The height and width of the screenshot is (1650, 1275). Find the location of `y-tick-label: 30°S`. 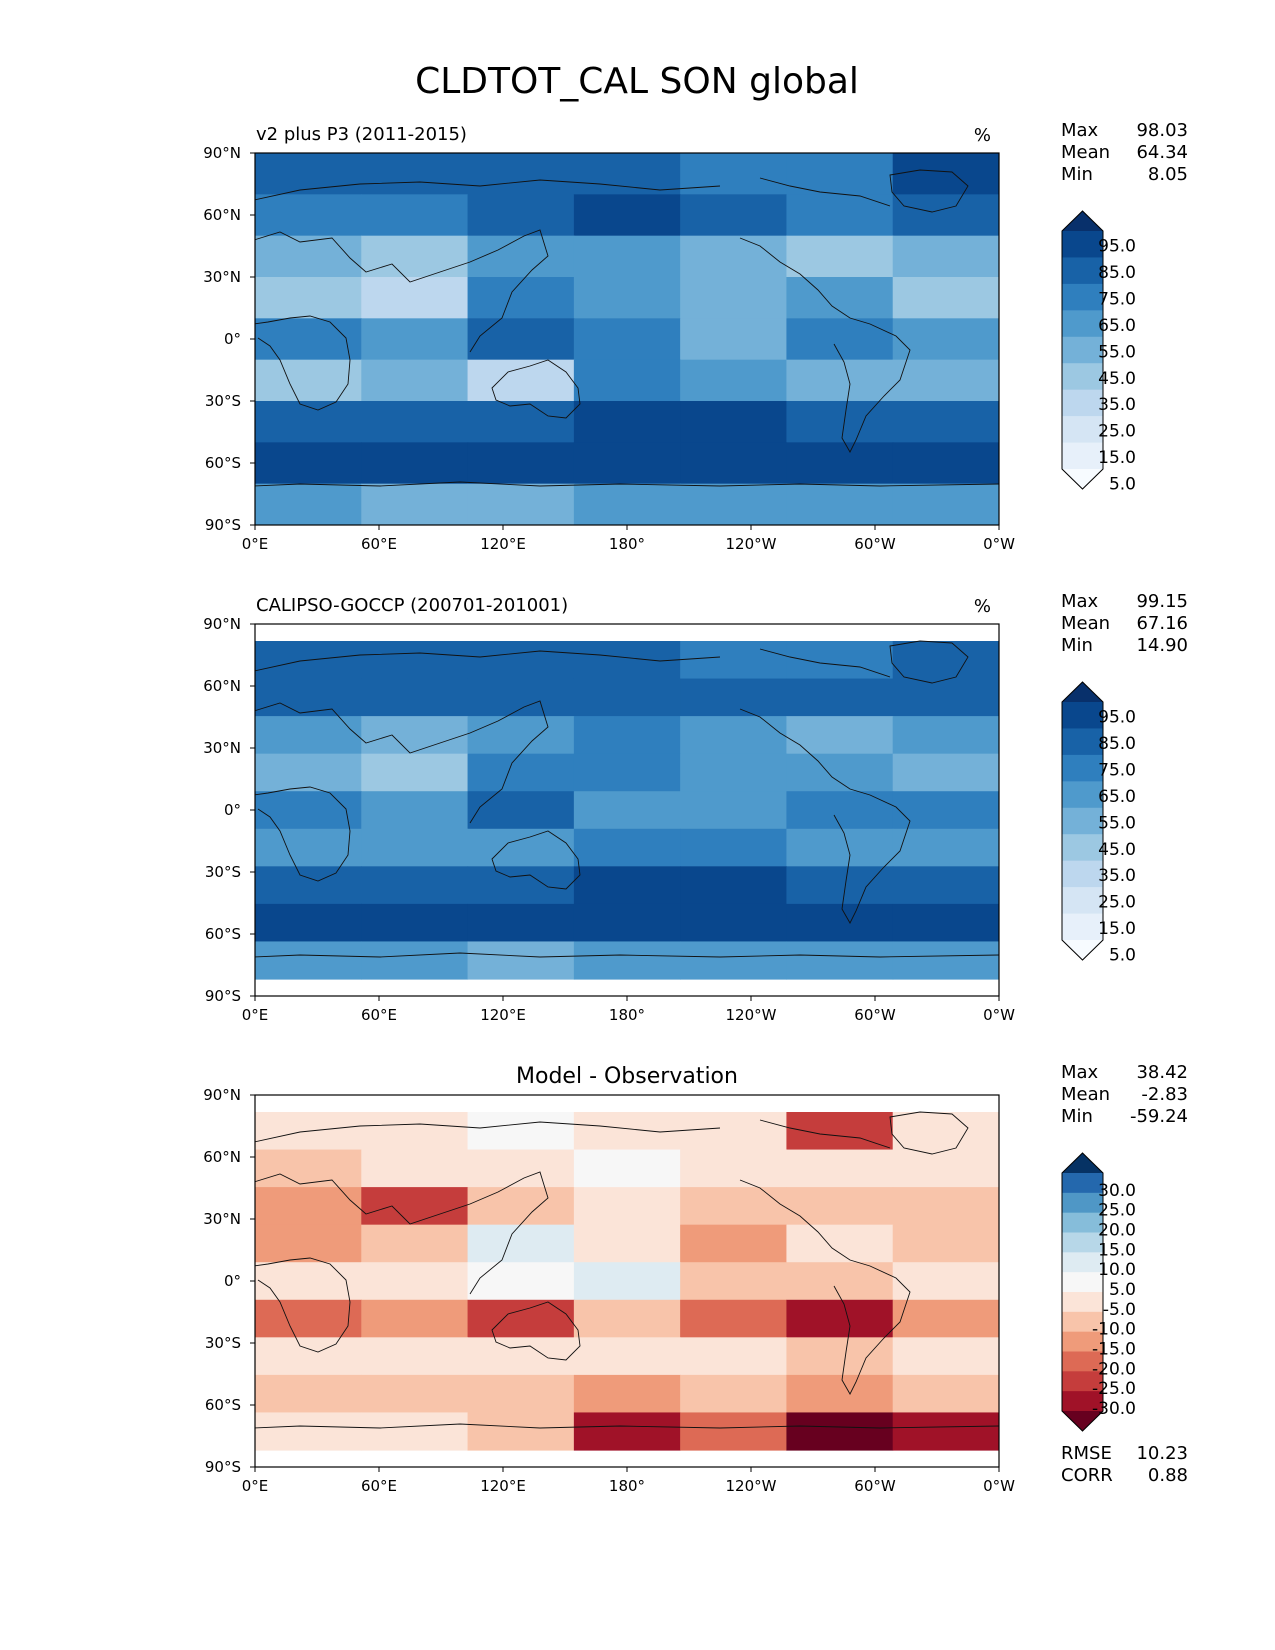

y-tick-label: 30°S is located at coordinates (223, 872).